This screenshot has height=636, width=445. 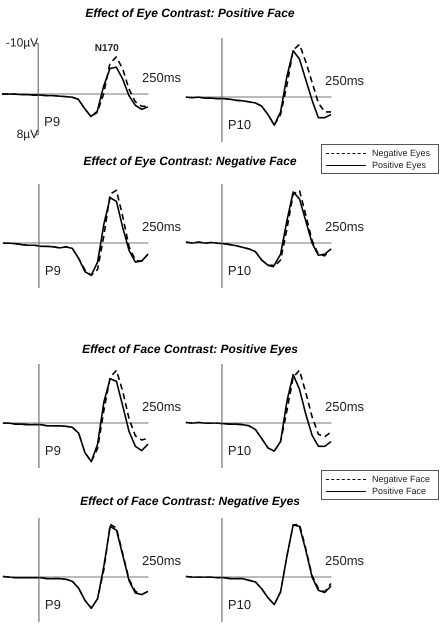 What do you see at coordinates (401, 479) in the screenshot?
I see `legend-label: Negative Face` at bounding box center [401, 479].